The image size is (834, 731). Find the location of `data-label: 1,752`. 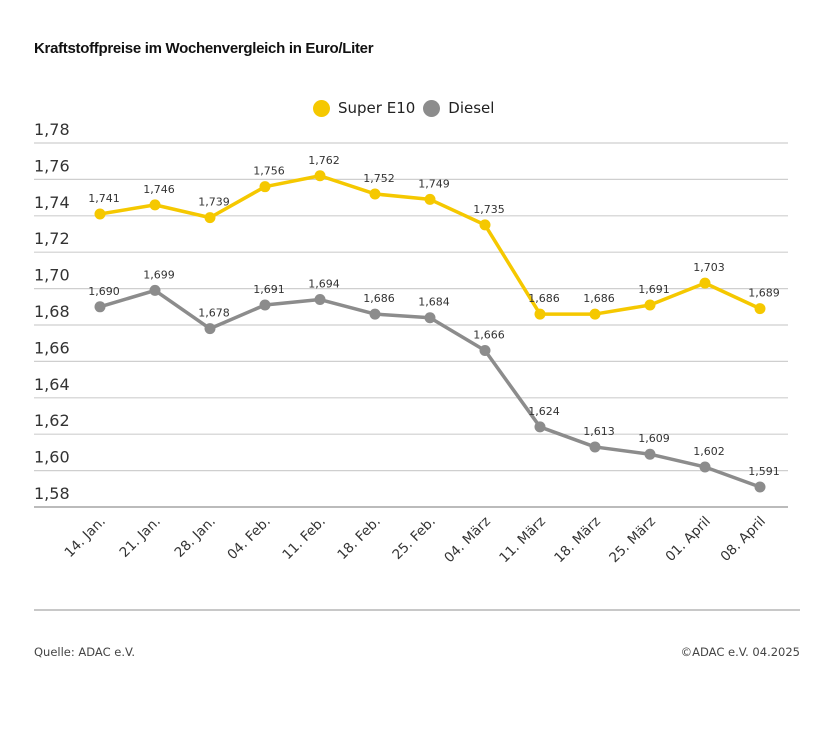

data-label: 1,752 is located at coordinates (379, 178).